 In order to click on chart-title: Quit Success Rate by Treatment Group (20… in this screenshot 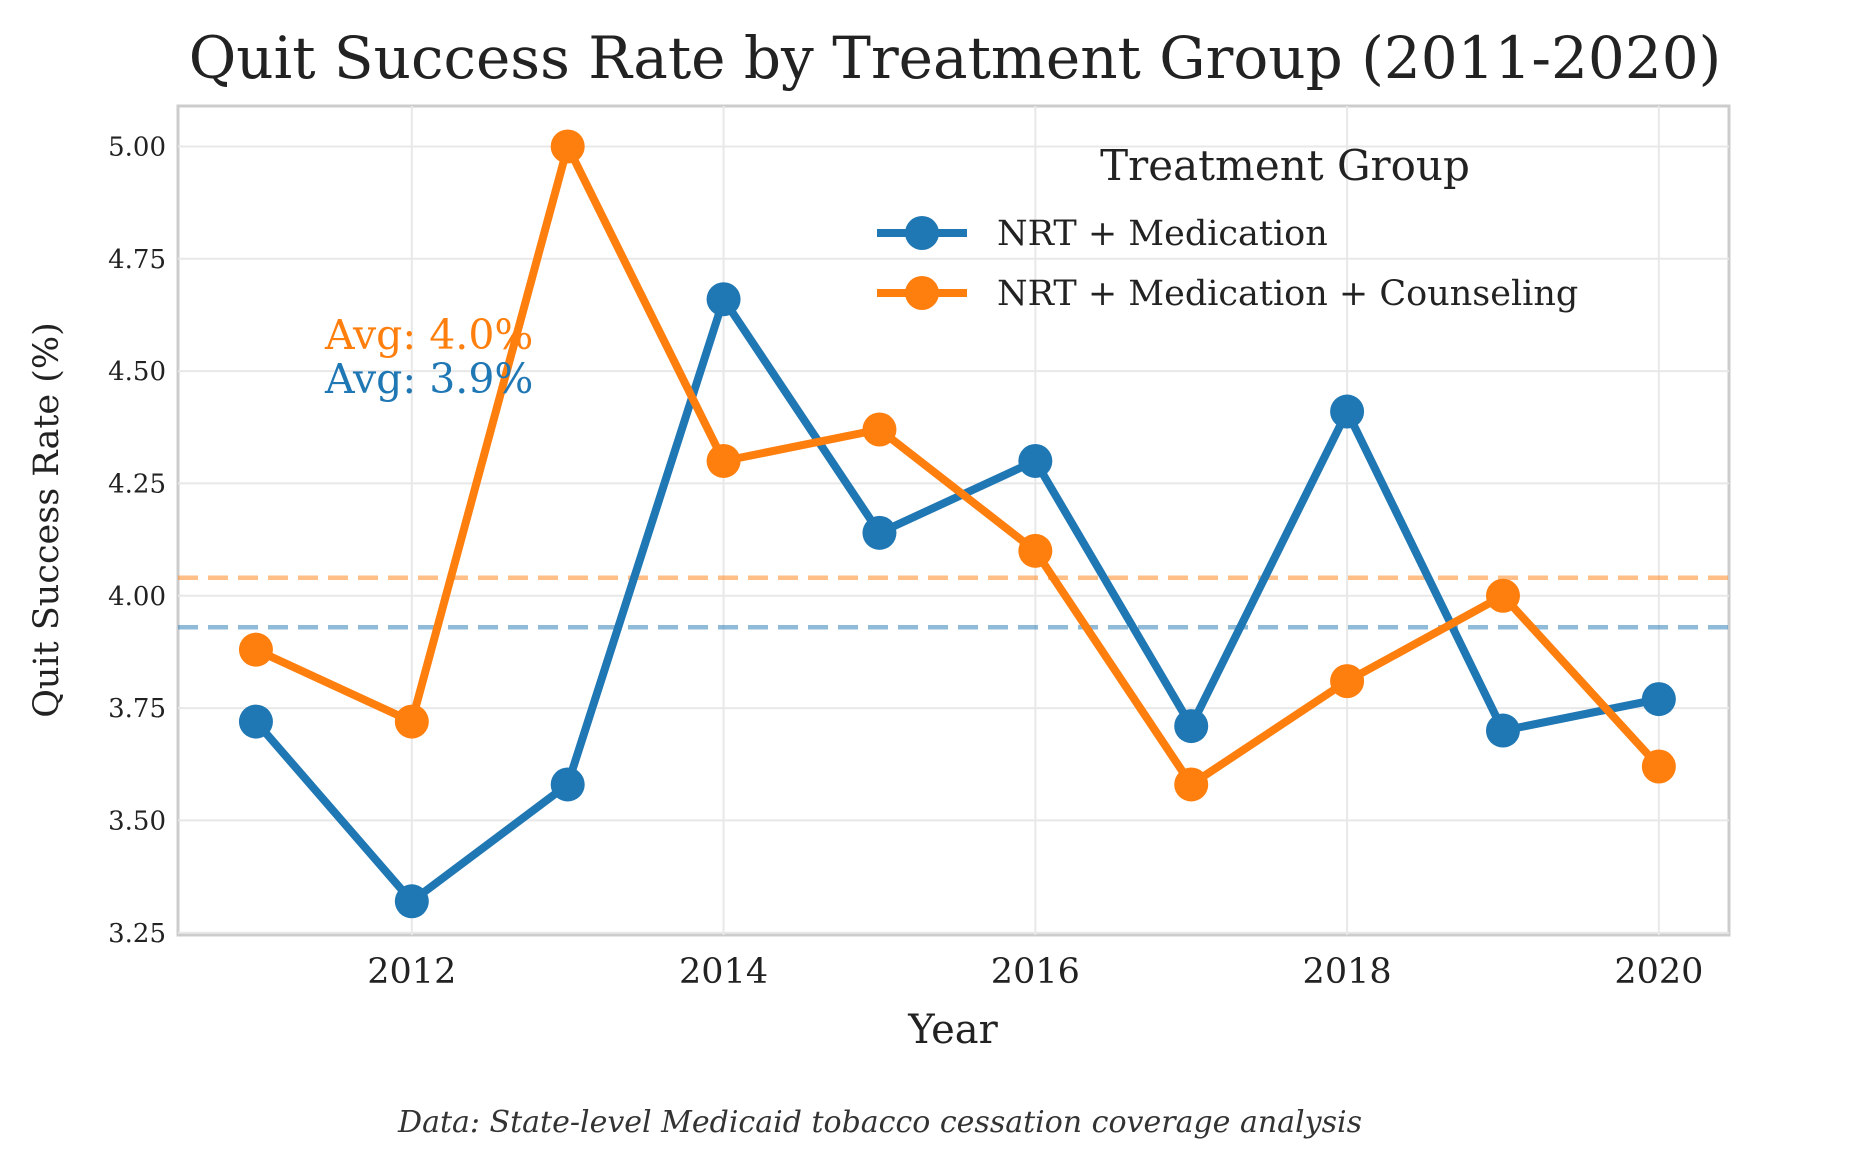, I will do `click(955, 58)`.